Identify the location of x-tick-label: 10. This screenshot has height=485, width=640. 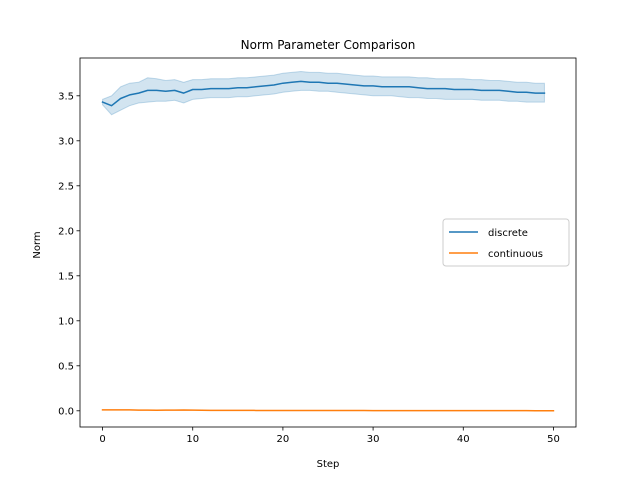
(192, 439).